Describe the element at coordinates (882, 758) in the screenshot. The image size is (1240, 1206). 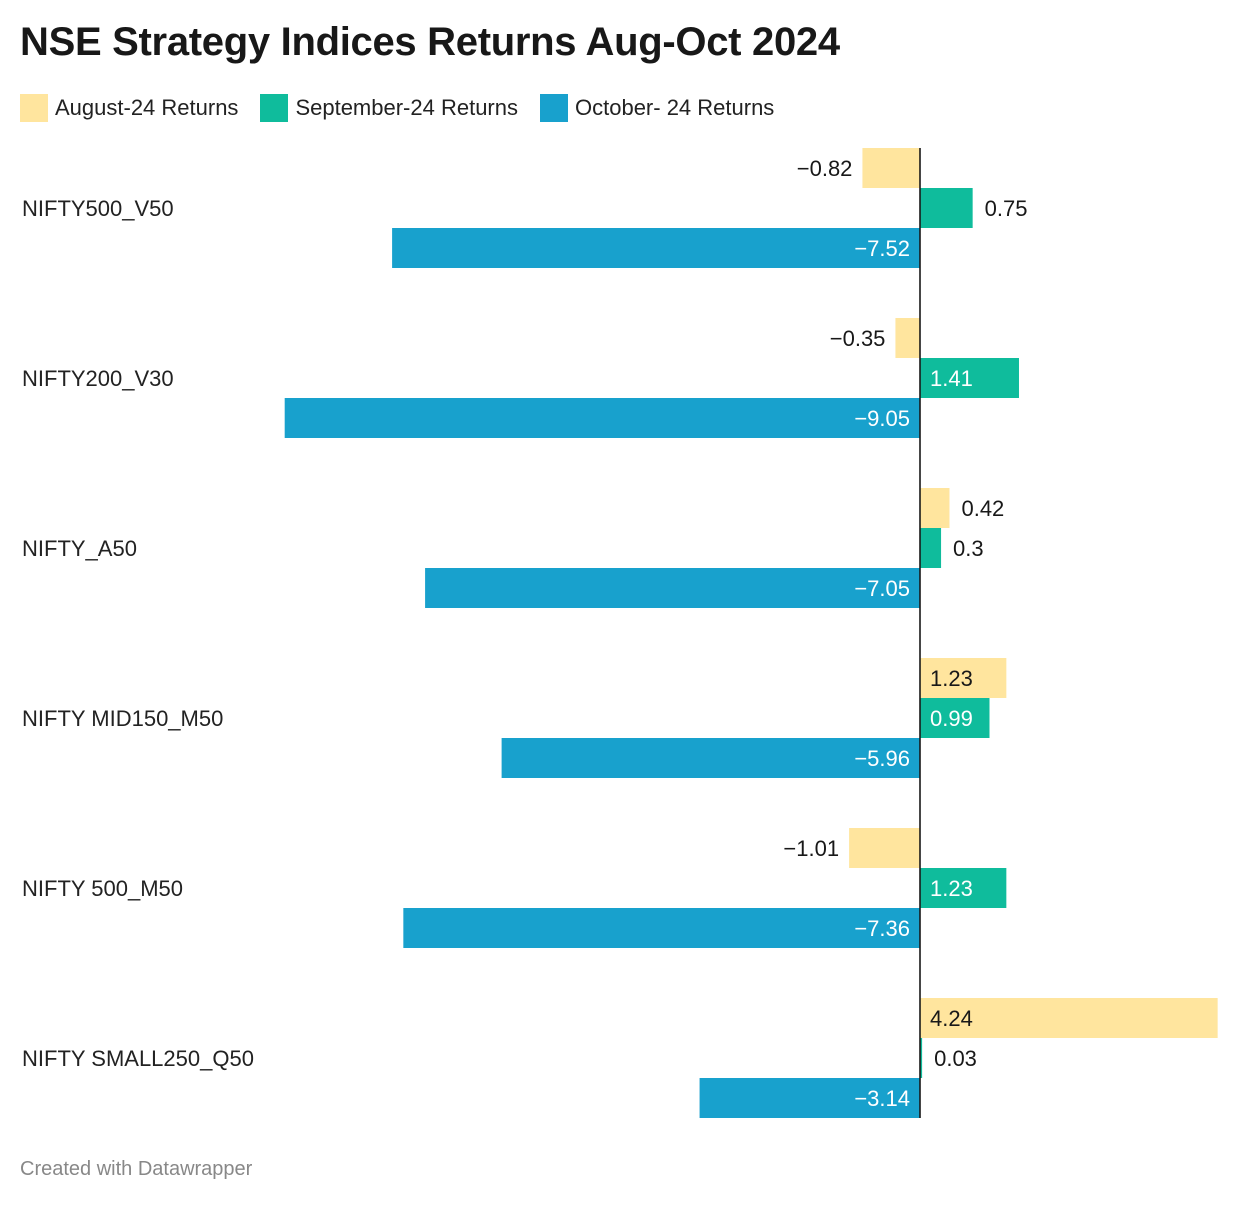
I see `value-label: −5.96` at that location.